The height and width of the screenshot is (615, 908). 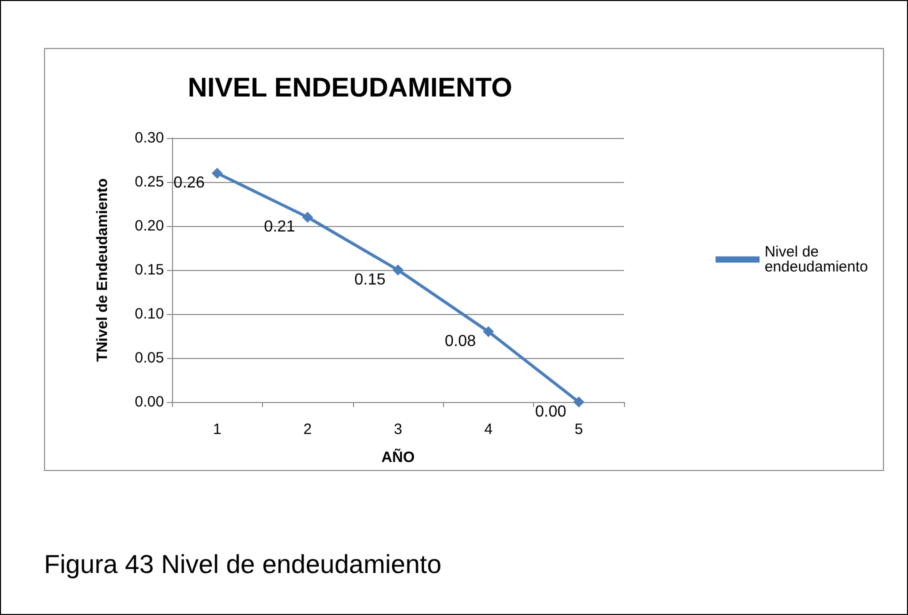 I want to click on x-tick-label: 3, so click(x=398, y=429).